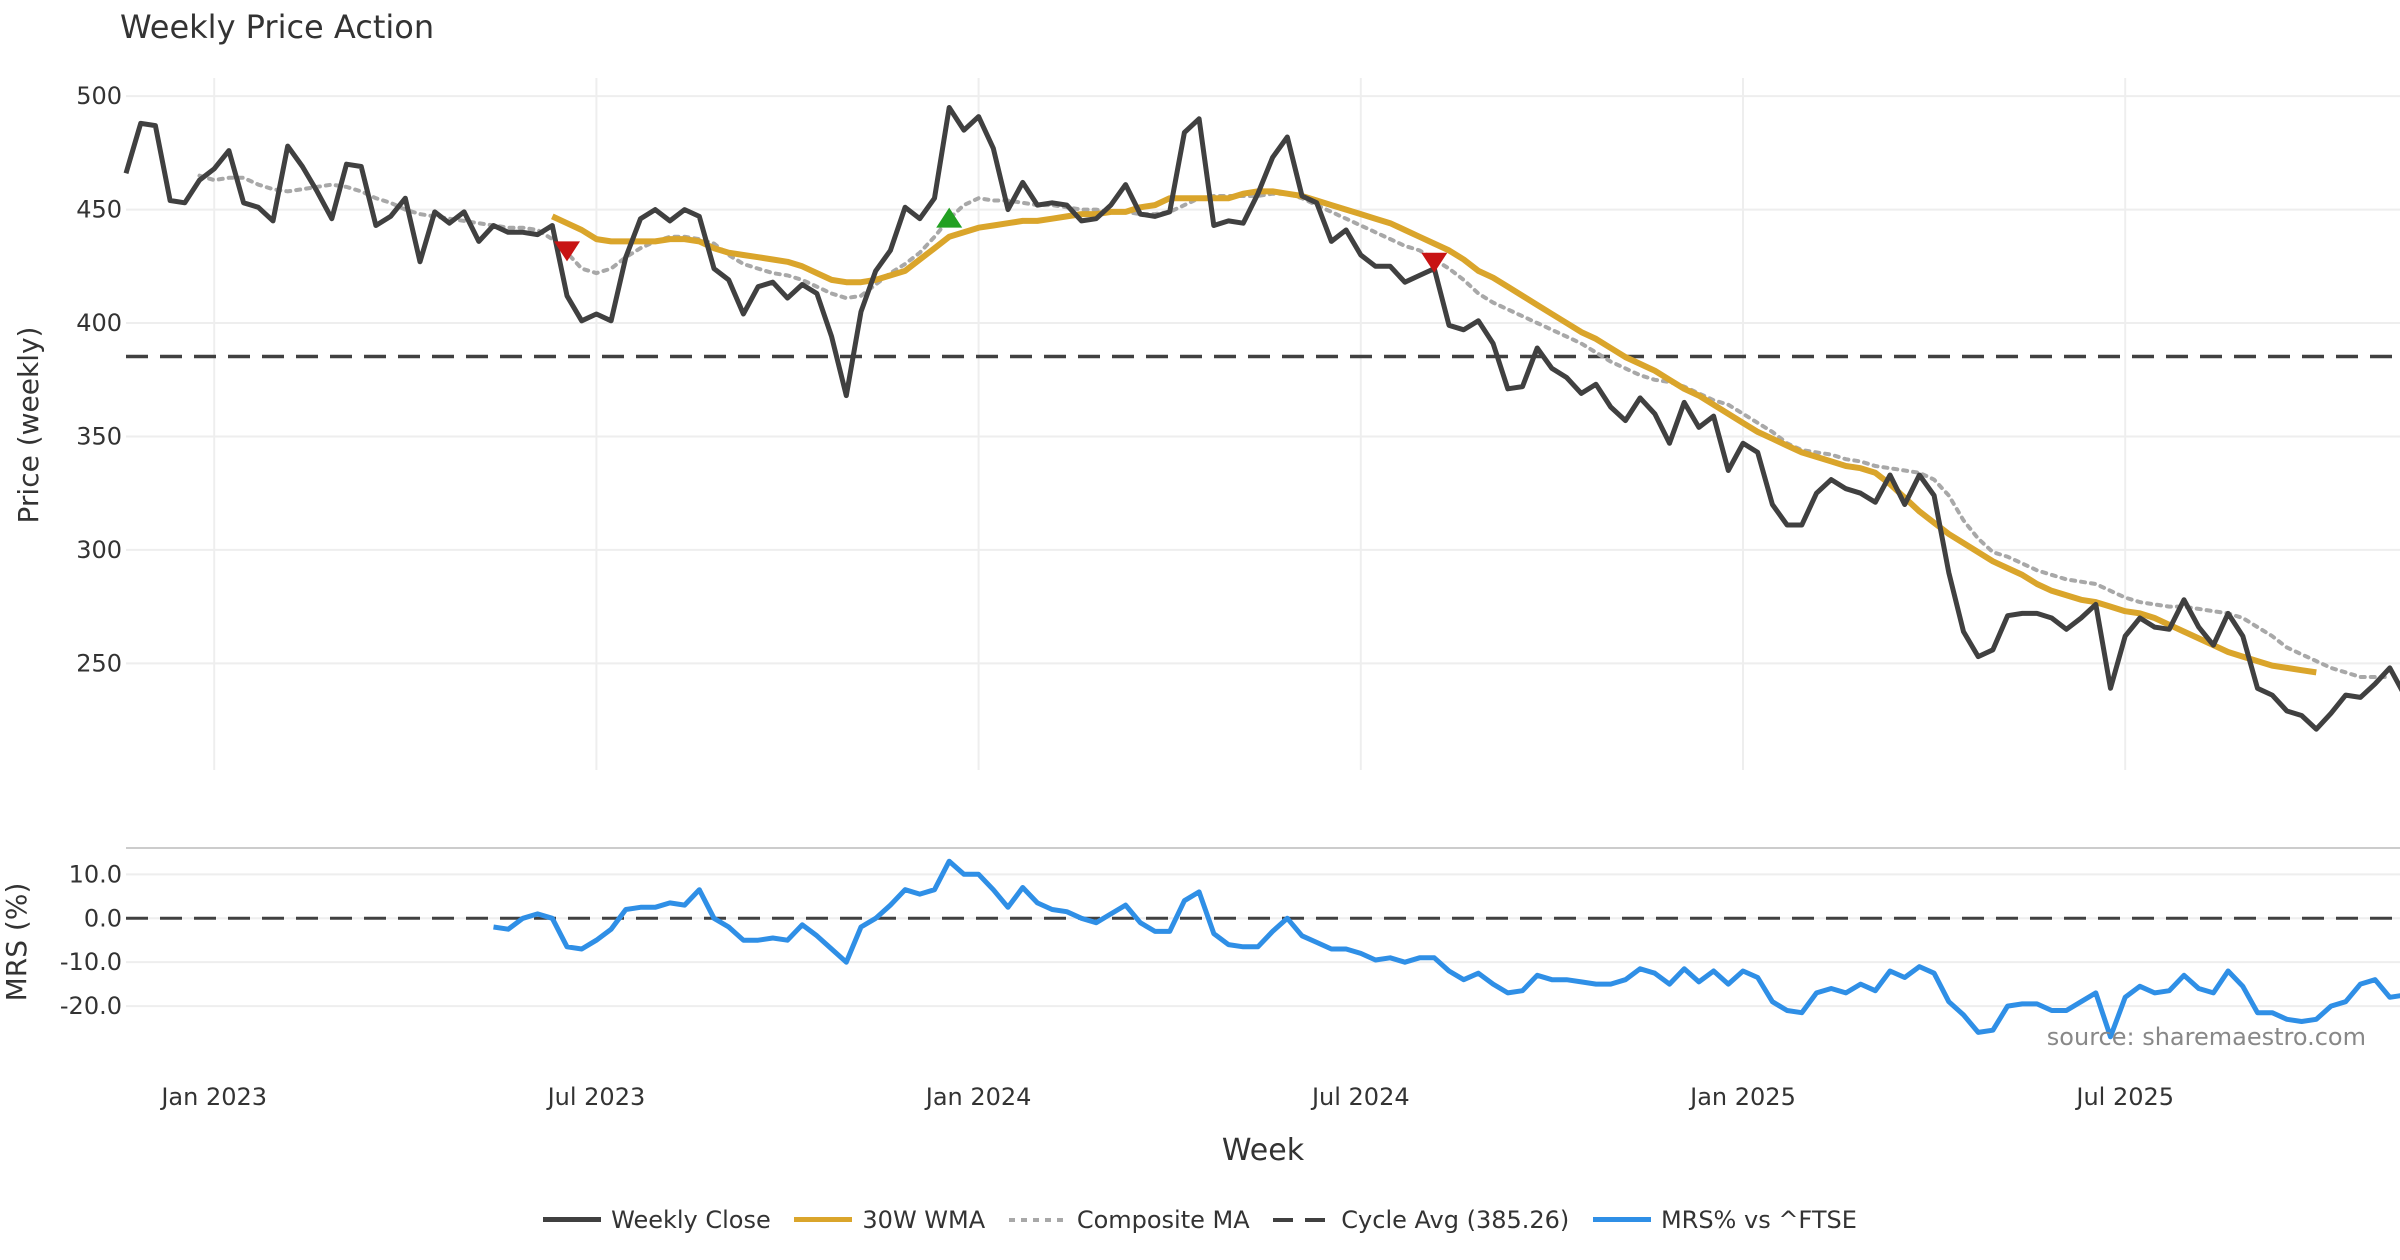  What do you see at coordinates (691, 1219) in the screenshot?
I see `legend-label: Weekly Close` at bounding box center [691, 1219].